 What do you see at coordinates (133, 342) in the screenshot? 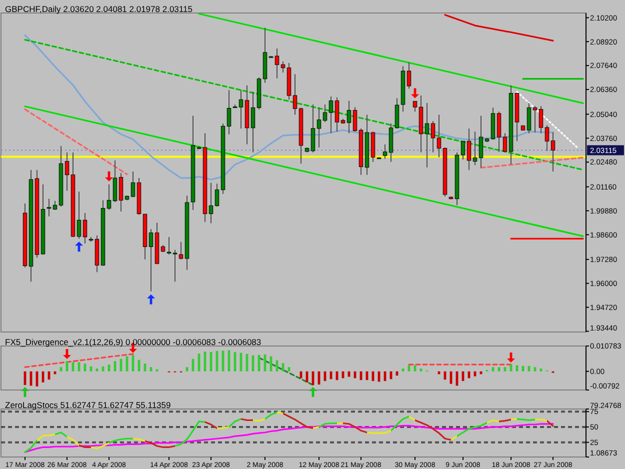
I see `chart-title: FX5_Divergence_v2.1(12,26,9) 0.00000000 -0.0006083 -0.0006083` at bounding box center [133, 342].